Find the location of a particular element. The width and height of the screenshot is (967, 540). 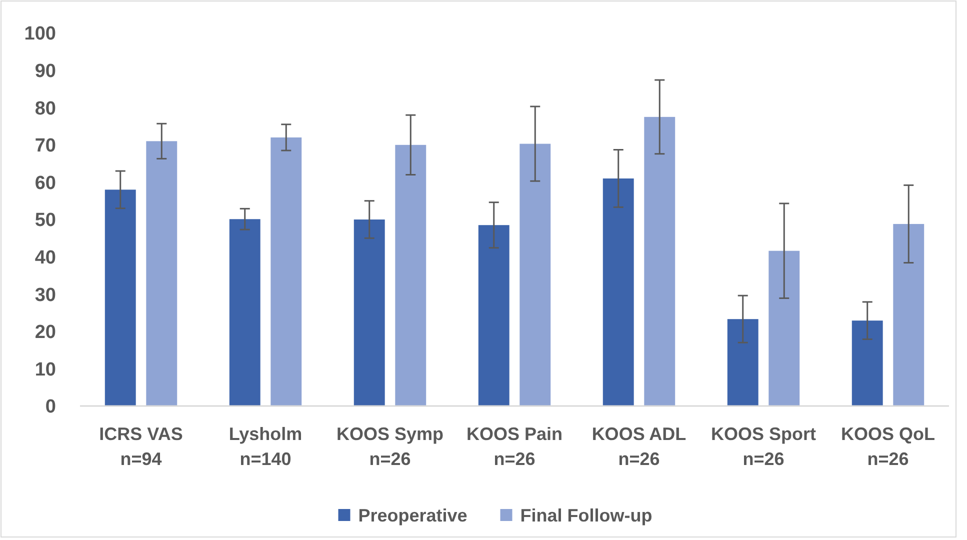

y-tick-label: 70 is located at coordinates (45, 146).